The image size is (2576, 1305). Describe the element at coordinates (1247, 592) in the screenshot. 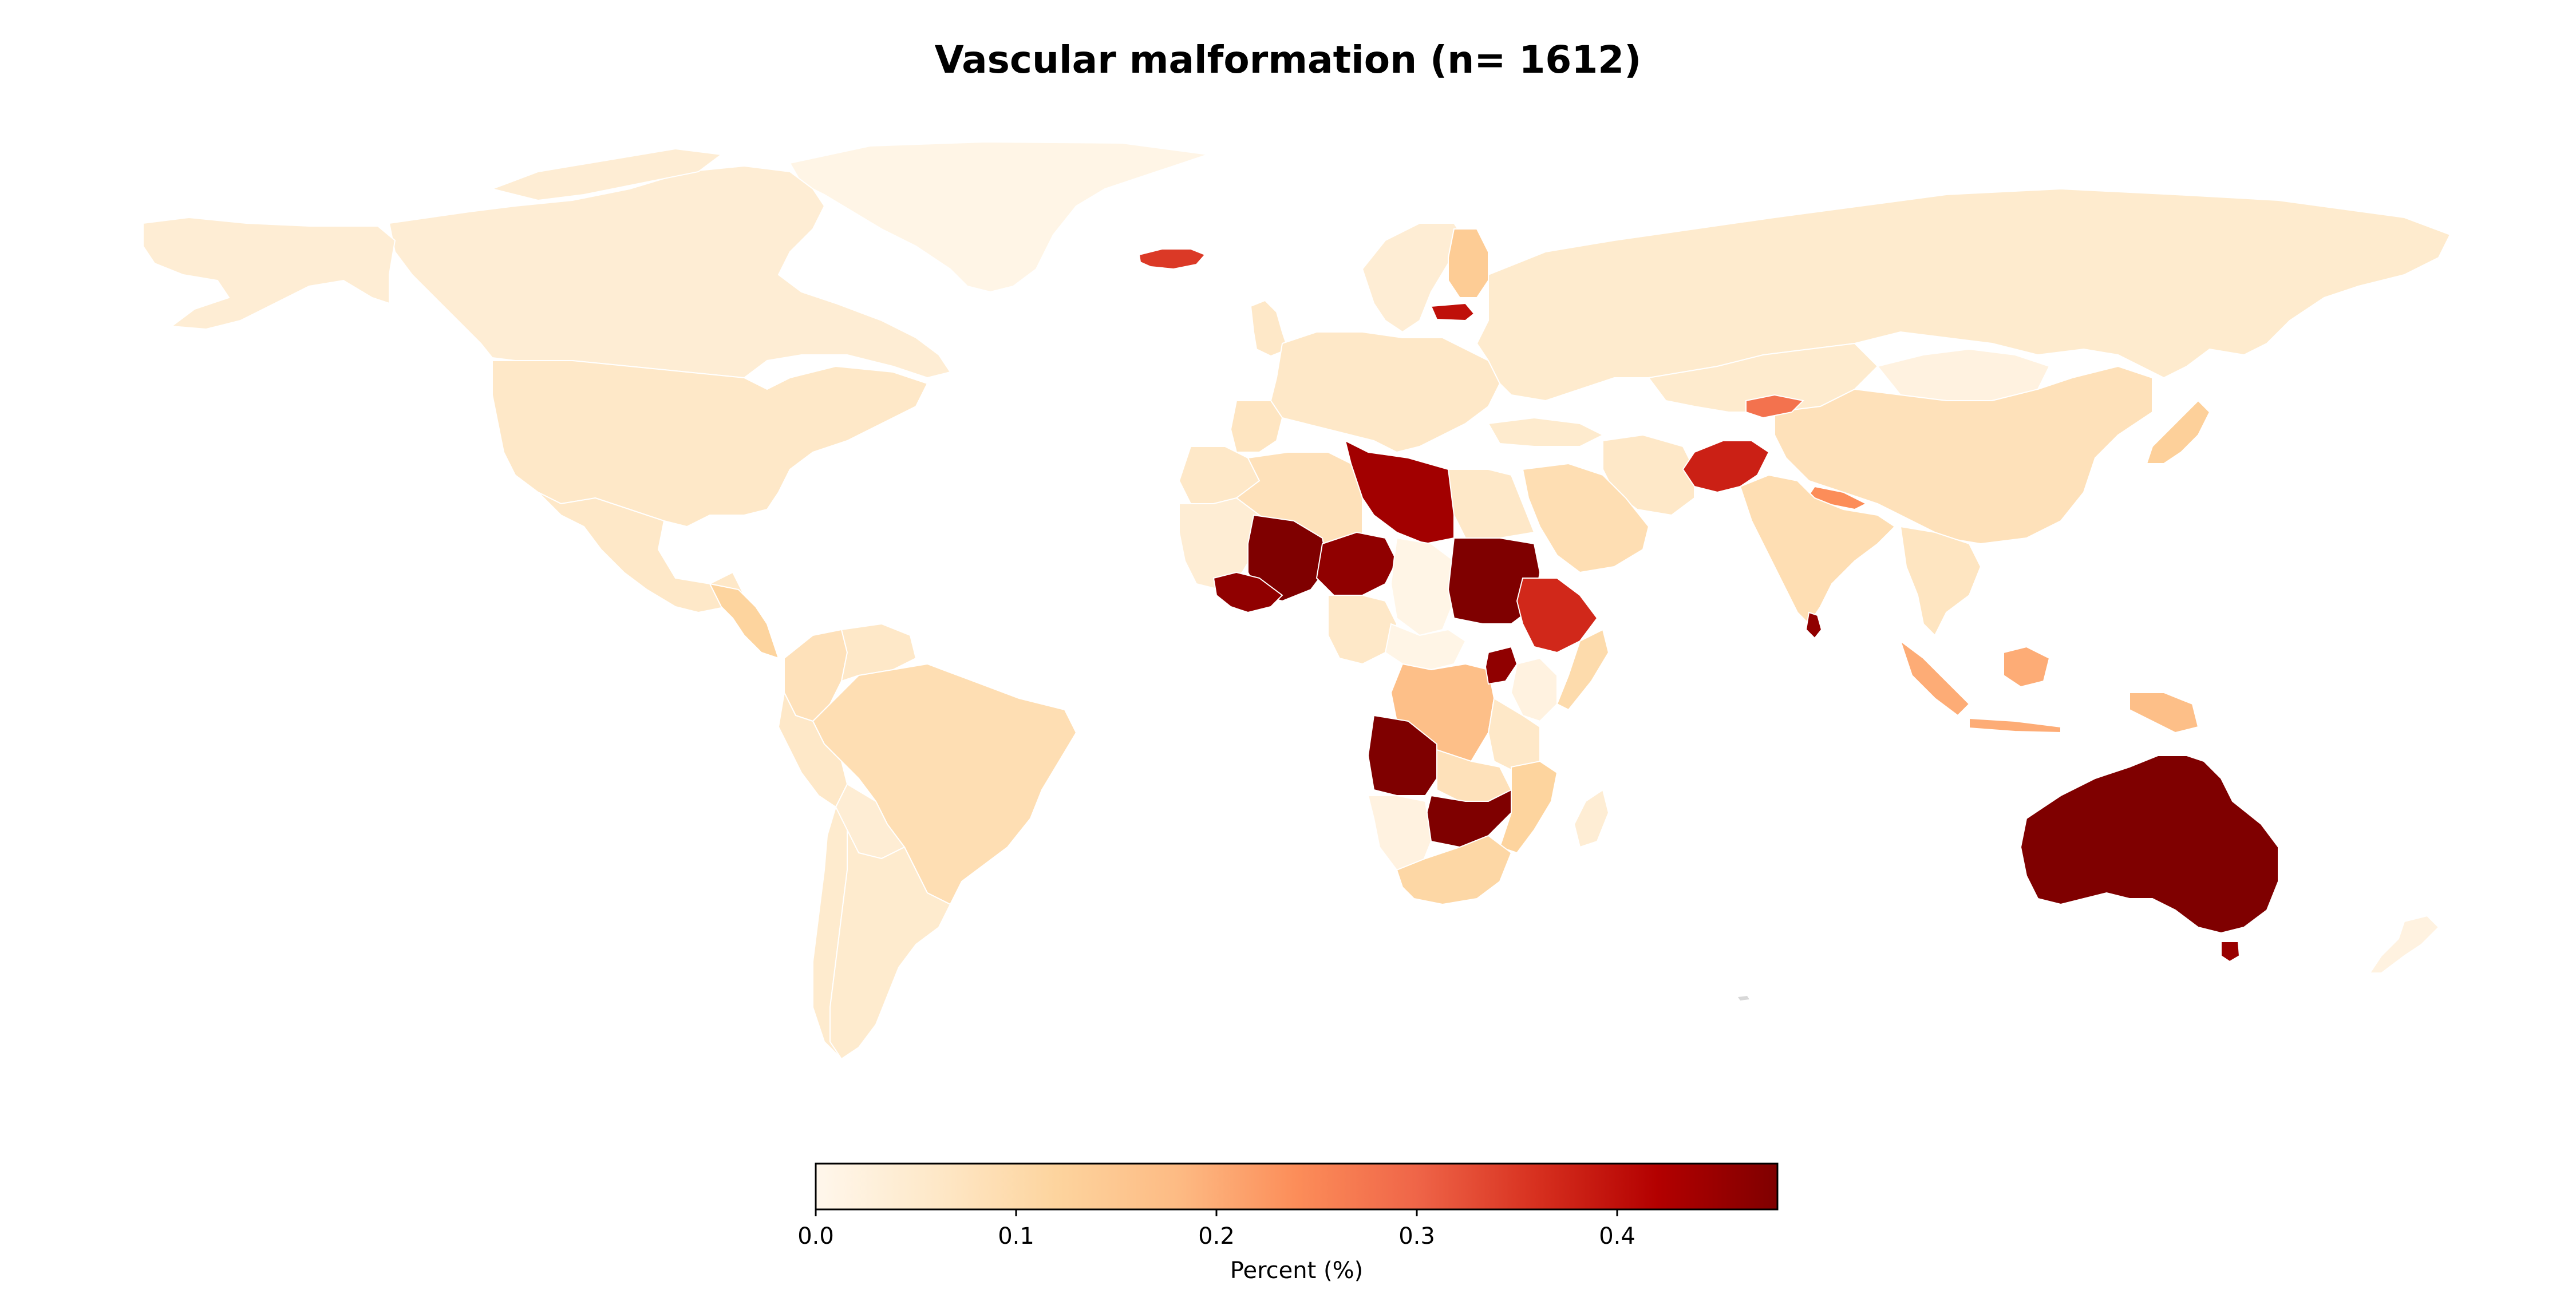

I see `region-senegal-guinea` at that location.